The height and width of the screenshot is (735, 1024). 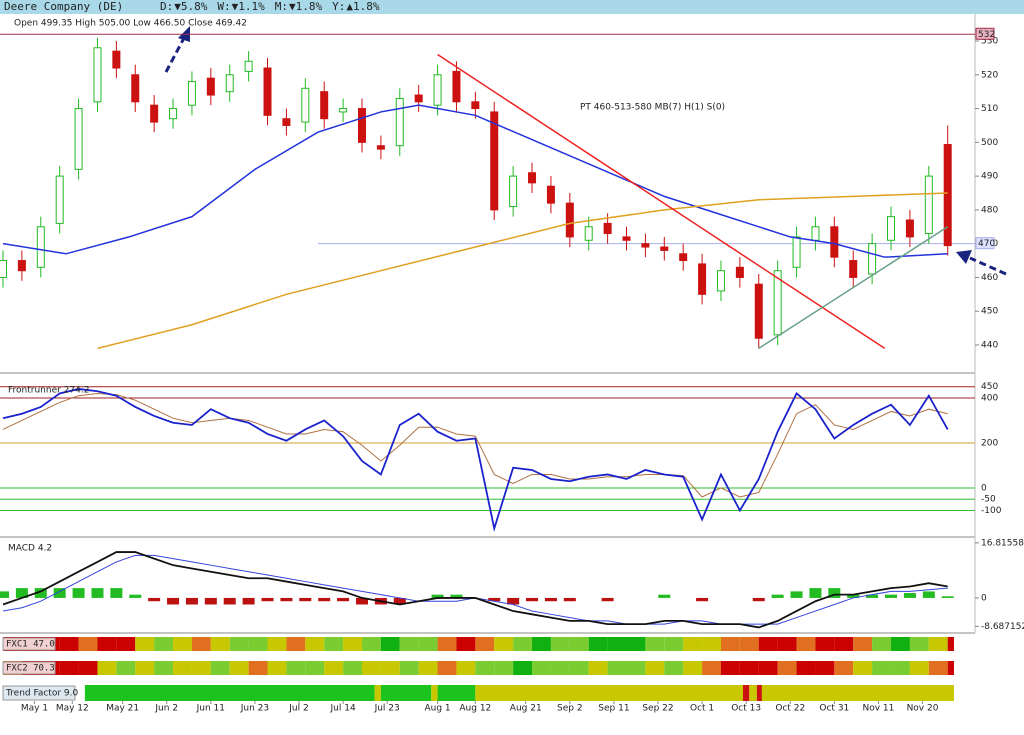 What do you see at coordinates (702, 709) in the screenshot?
I see `x-tick-label: Oct 1` at bounding box center [702, 709].